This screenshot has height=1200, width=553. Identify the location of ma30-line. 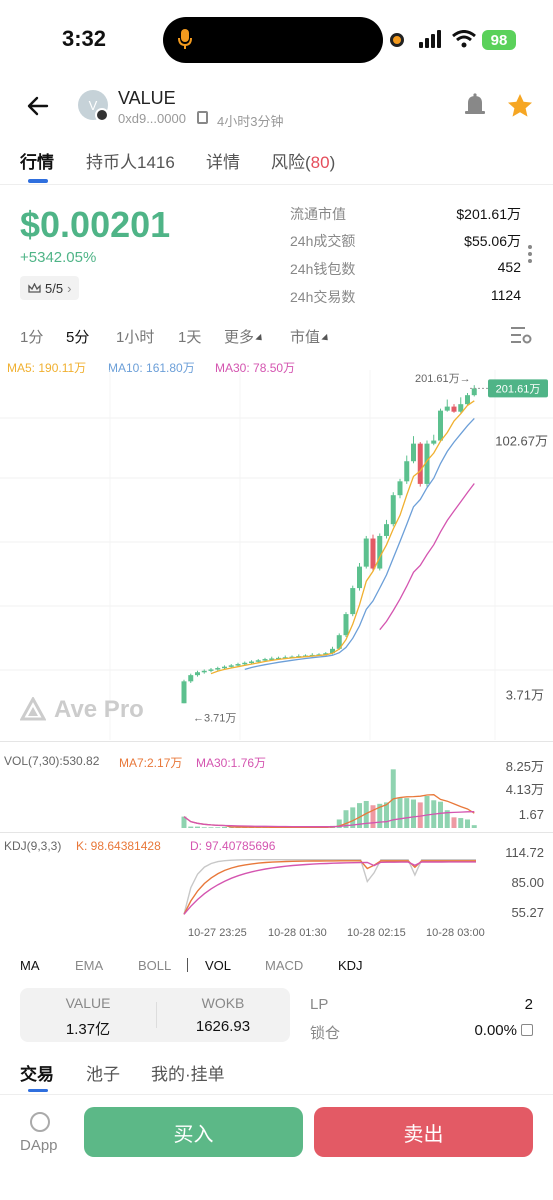
(427, 557).